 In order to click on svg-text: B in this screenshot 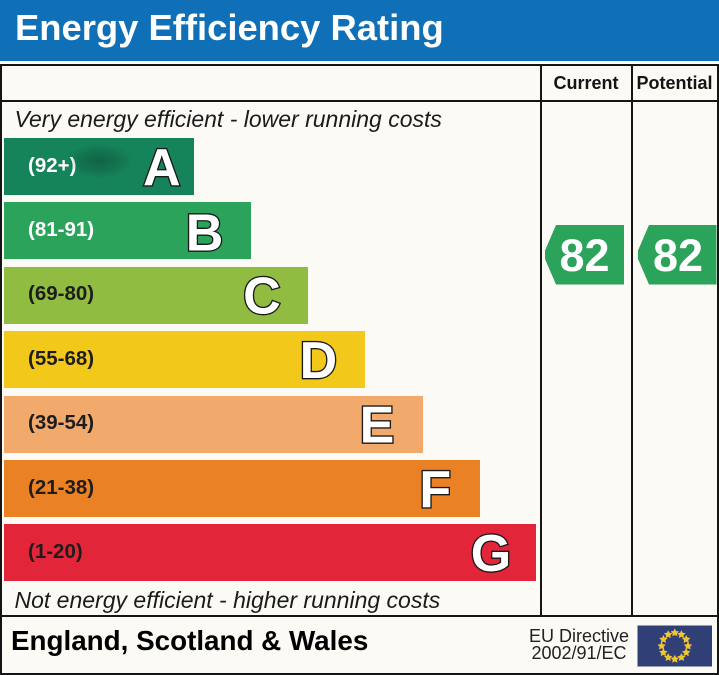, I will do `click(205, 233)`.